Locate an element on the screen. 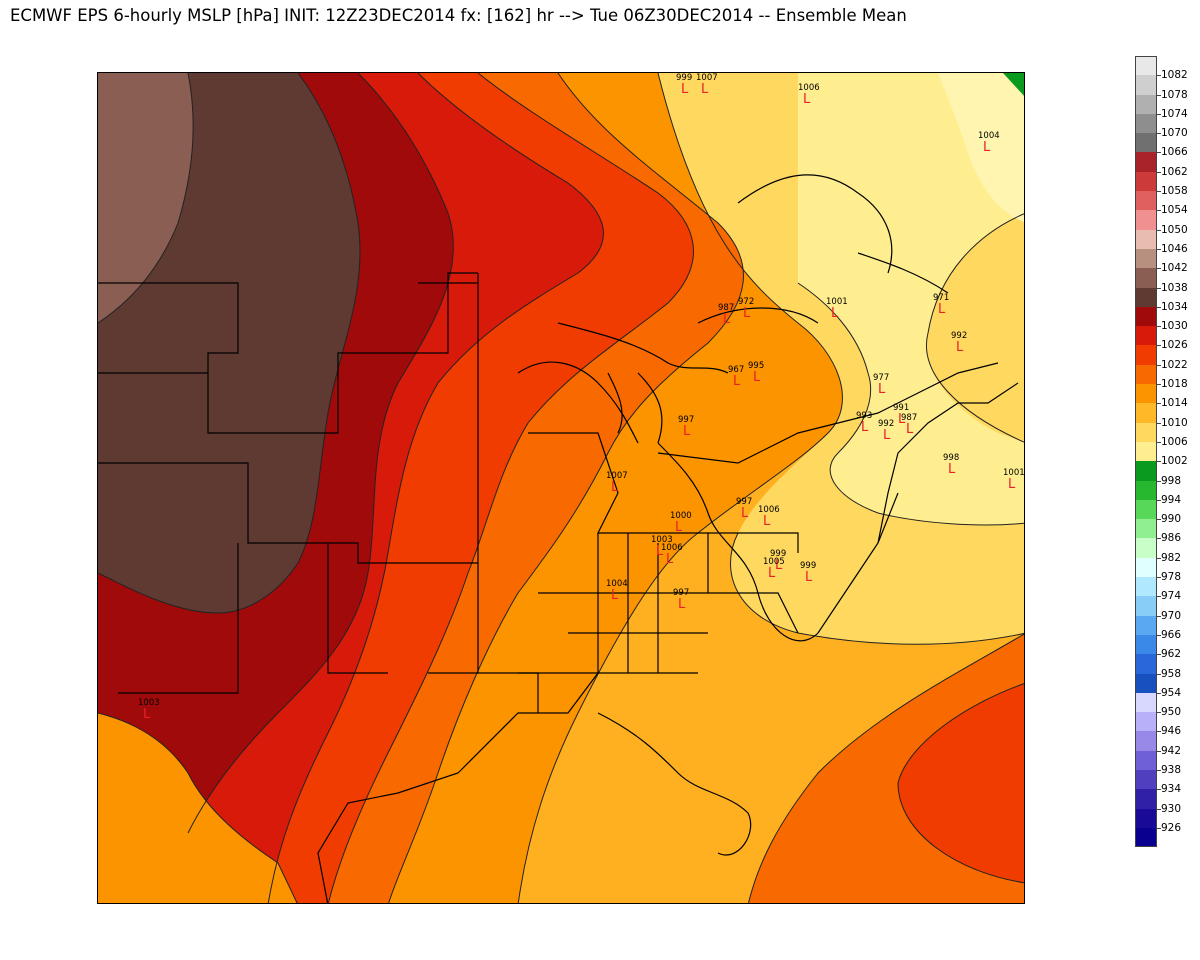 The width and height of the screenshot is (1200, 960). region-1002-ne is located at coordinates (981, 148).